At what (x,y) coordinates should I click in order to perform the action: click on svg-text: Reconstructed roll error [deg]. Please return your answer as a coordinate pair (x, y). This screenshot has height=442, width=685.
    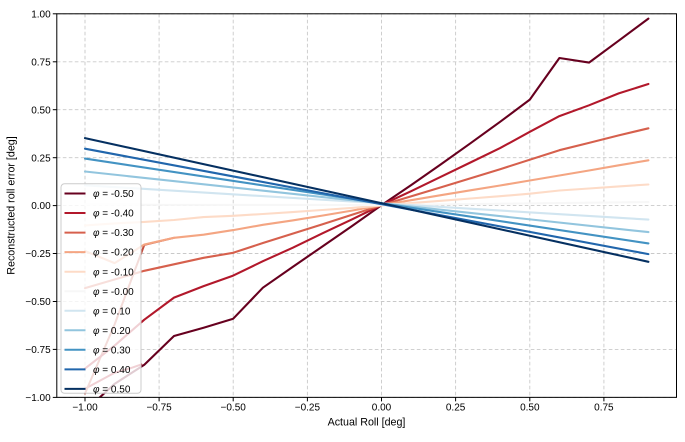
    Looking at the image, I should click on (12, 205).